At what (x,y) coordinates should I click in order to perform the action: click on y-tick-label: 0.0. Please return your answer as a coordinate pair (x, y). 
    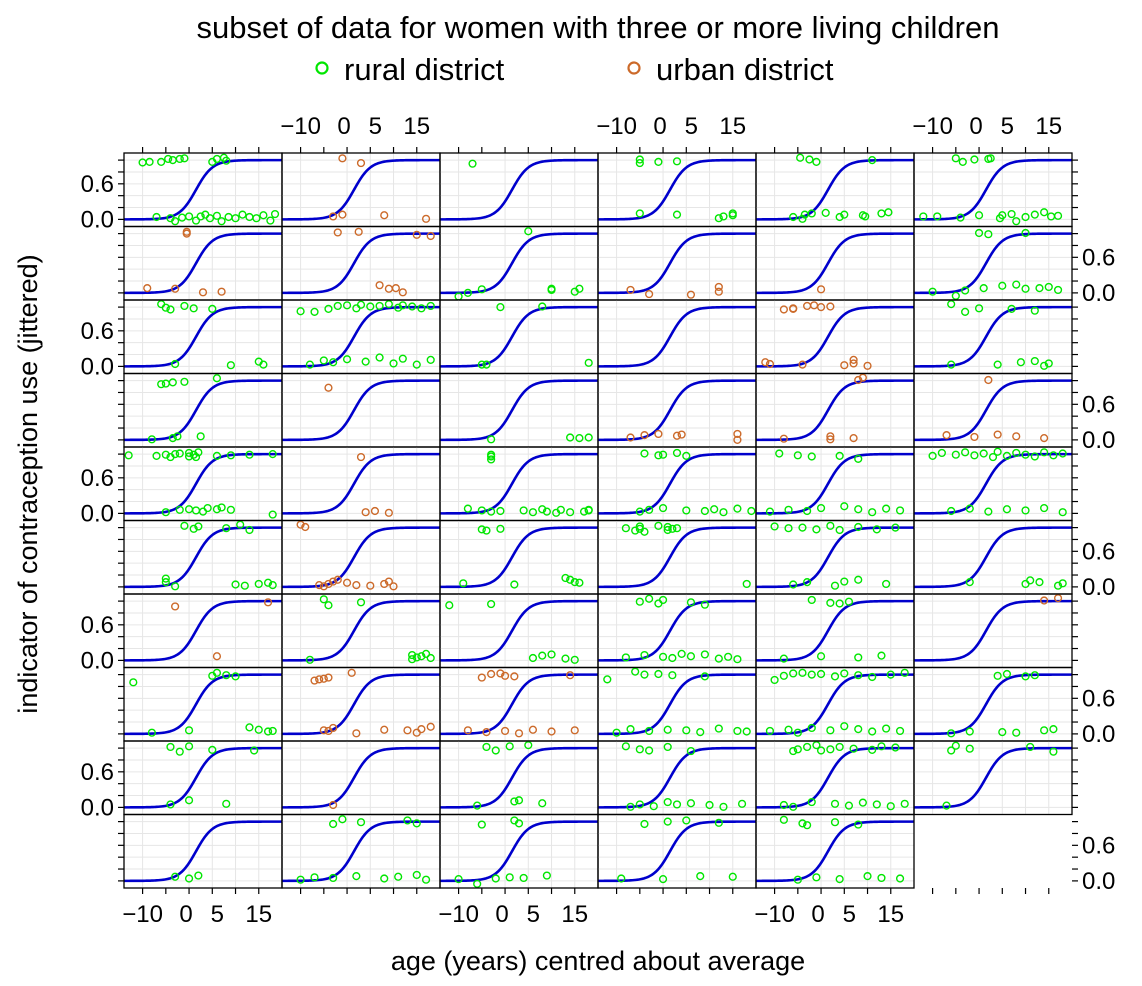
    Looking at the image, I should click on (1098, 293).